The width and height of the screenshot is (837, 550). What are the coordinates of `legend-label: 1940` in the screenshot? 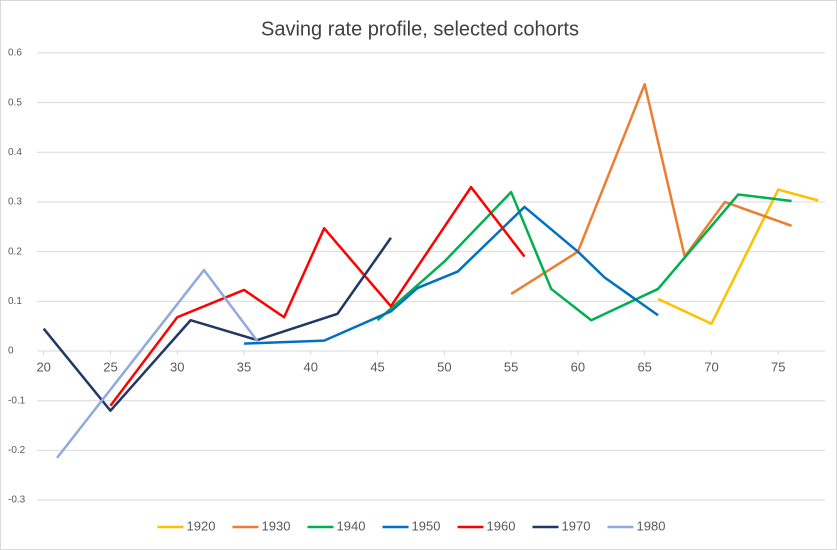 It's located at (351, 525).